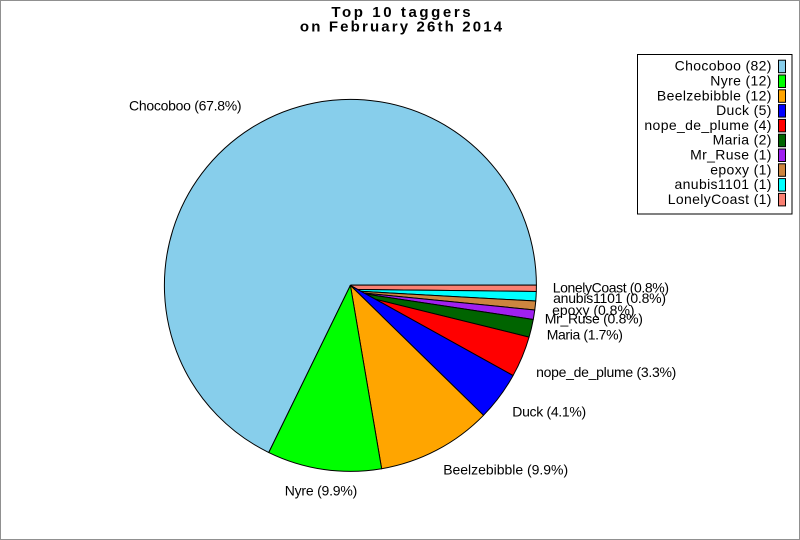 The height and width of the screenshot is (540, 800). I want to click on svg-text: epoxy (0.8%), so click(593, 310).